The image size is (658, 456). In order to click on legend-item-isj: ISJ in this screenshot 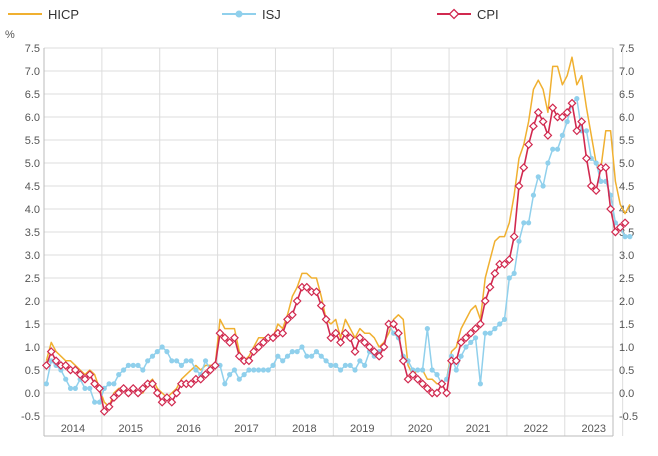, I will do `click(251, 14)`.